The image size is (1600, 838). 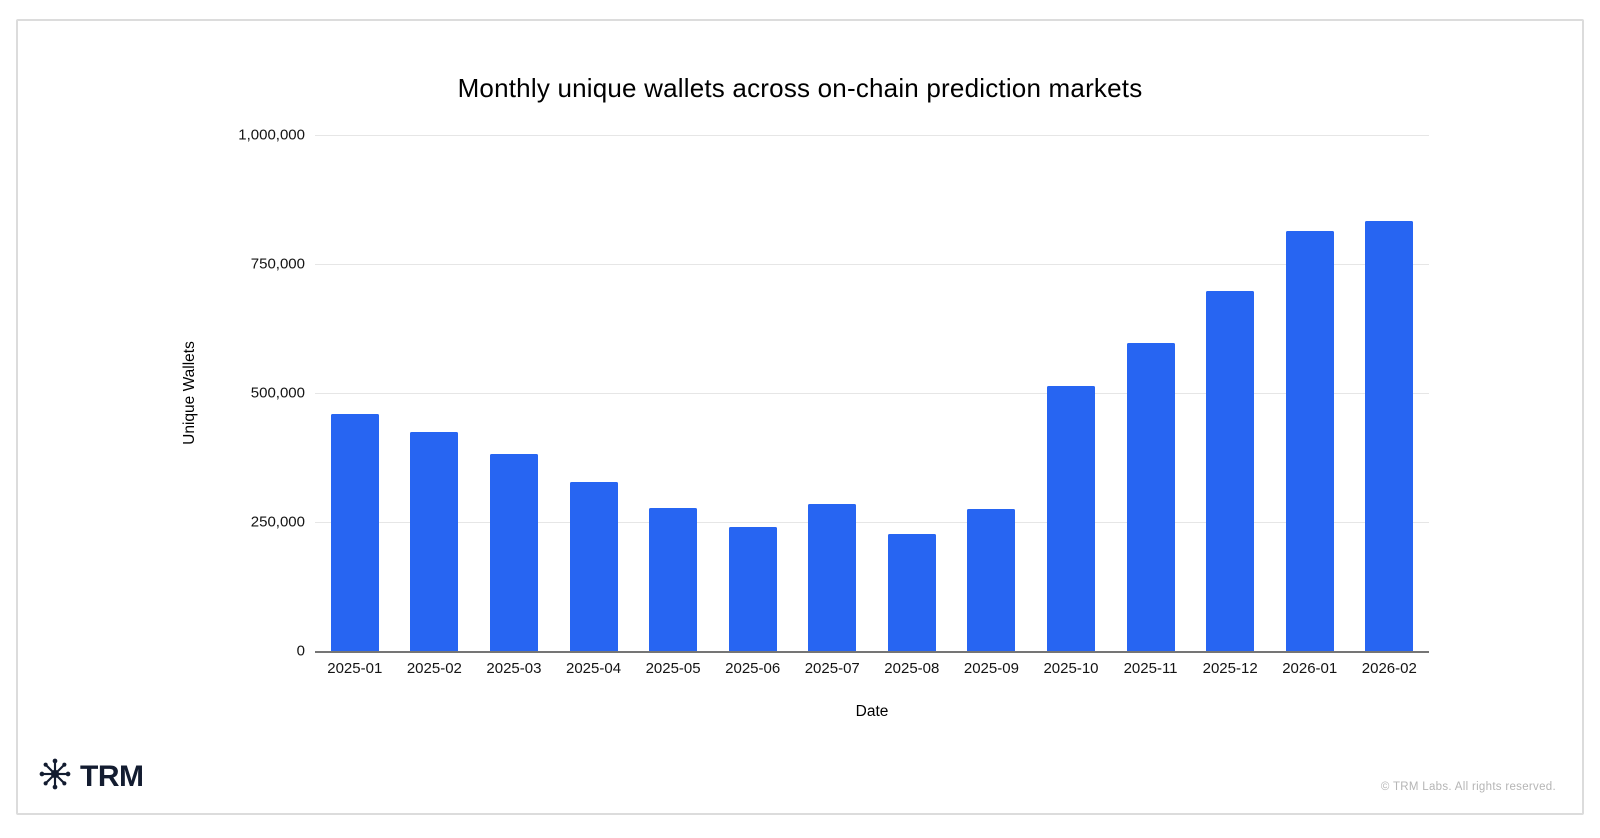 What do you see at coordinates (1071, 668) in the screenshot?
I see `x-tick-label: 2025-10` at bounding box center [1071, 668].